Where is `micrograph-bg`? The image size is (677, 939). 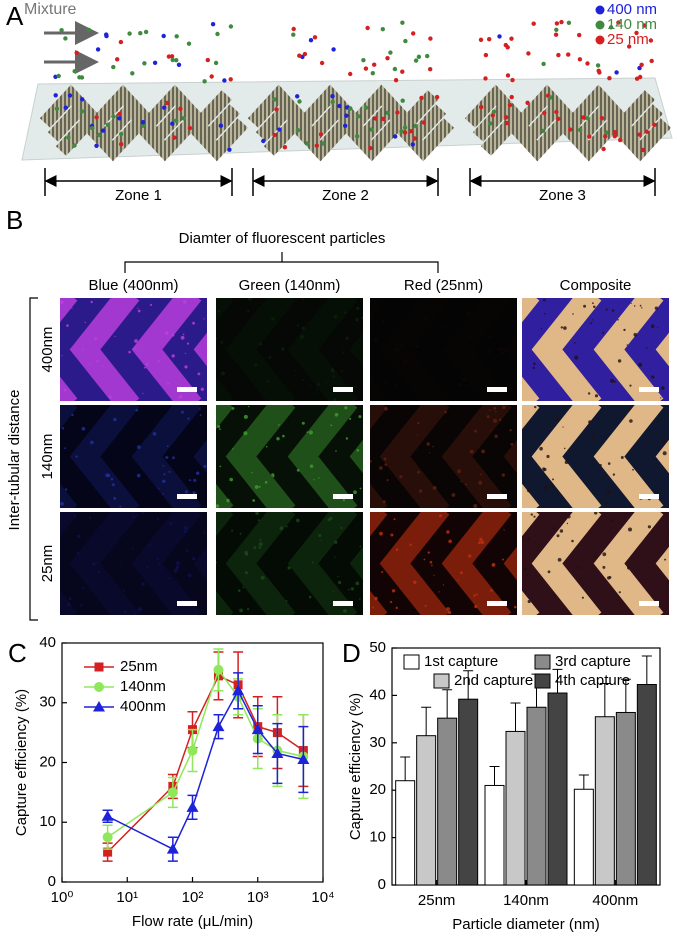 micrograph-bg is located at coordinates (133, 563).